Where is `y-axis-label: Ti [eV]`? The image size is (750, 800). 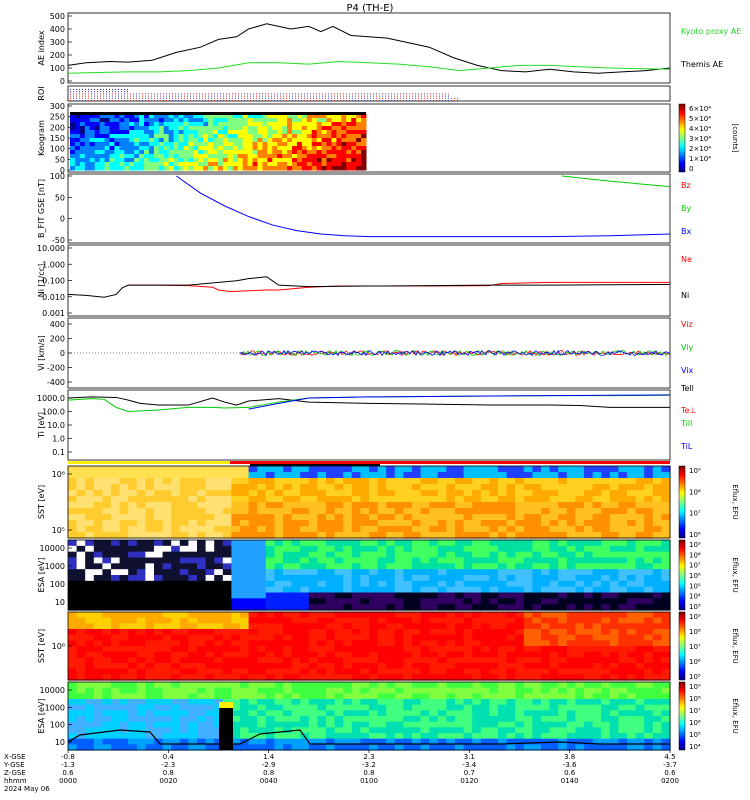
y-axis-label: Ti [eV] is located at coordinates (41, 425).